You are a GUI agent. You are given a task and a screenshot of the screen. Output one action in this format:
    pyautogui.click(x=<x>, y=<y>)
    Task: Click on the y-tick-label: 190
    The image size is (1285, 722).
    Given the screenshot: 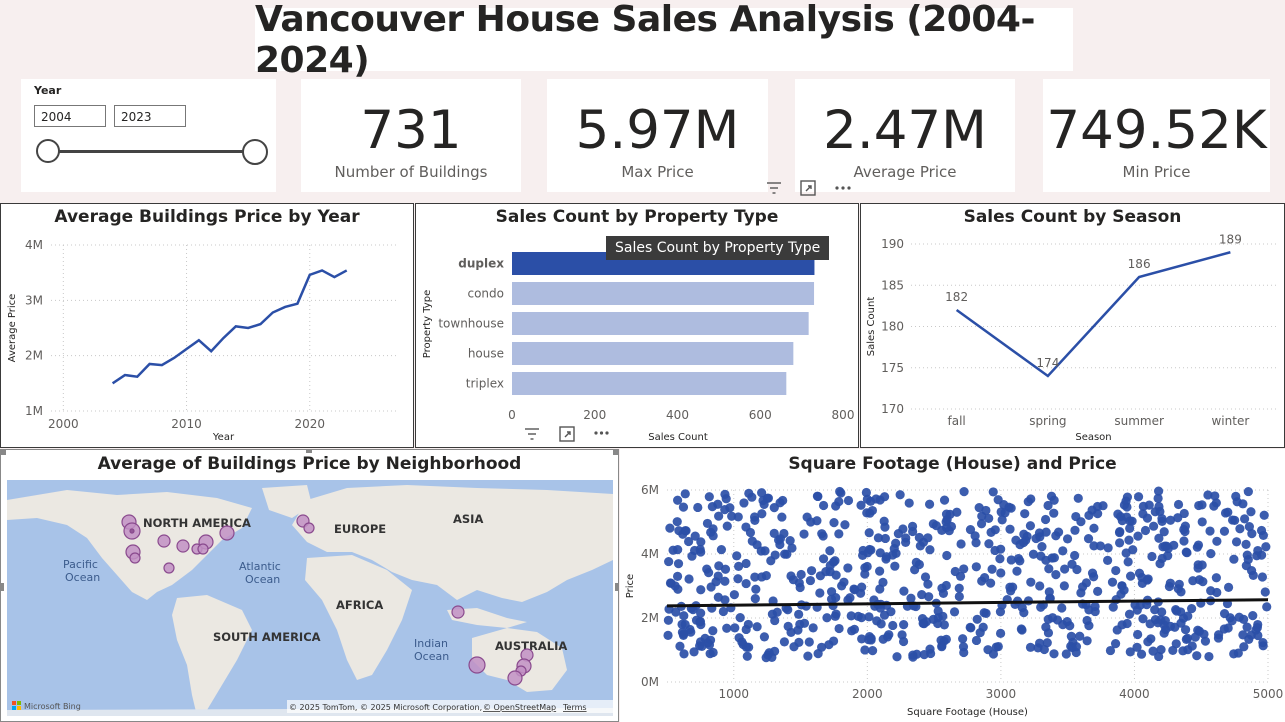 What is the action you would take?
    pyautogui.click(x=892, y=244)
    